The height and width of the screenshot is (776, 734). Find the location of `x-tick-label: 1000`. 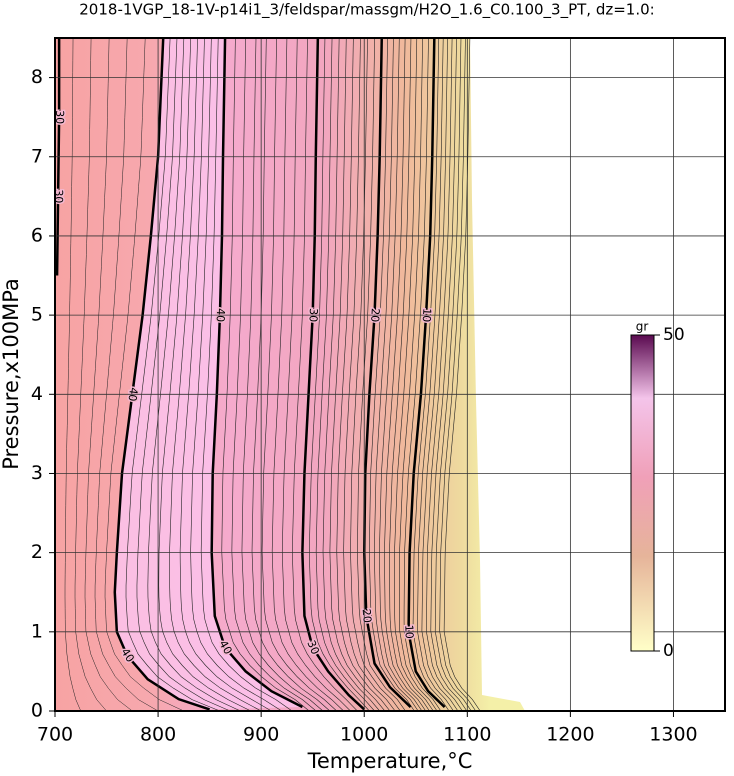

x-tick-label: 1000 is located at coordinates (364, 735).